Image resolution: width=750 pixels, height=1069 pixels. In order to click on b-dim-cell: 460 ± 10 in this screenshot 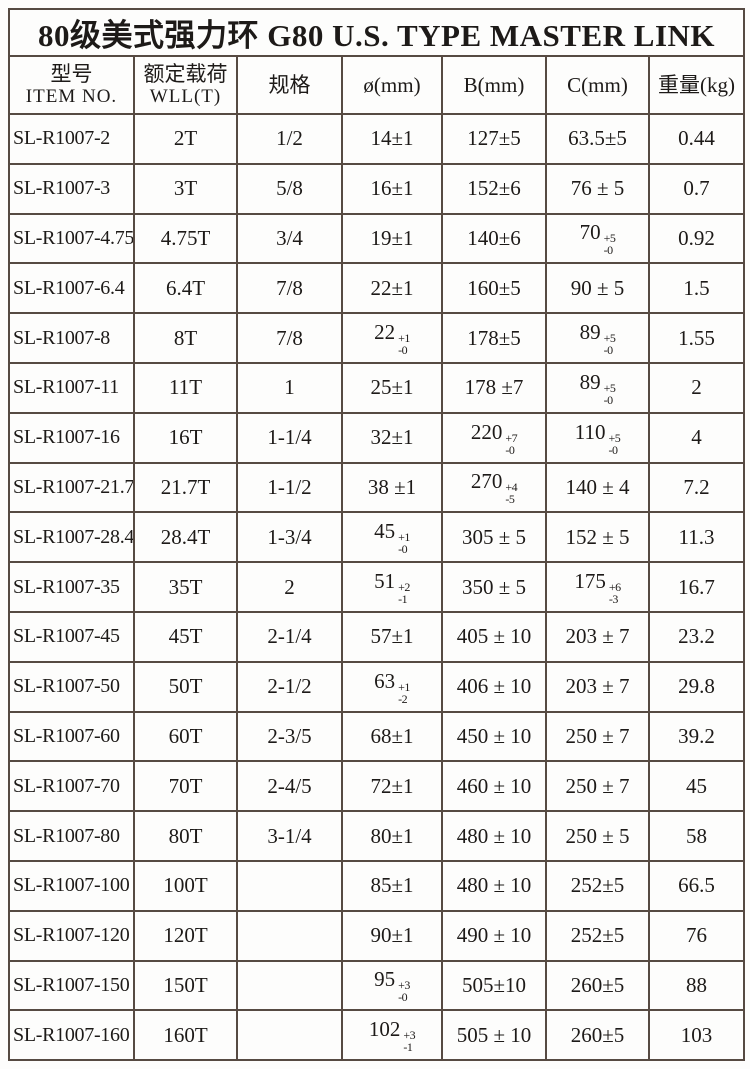, I will do `click(494, 786)`.